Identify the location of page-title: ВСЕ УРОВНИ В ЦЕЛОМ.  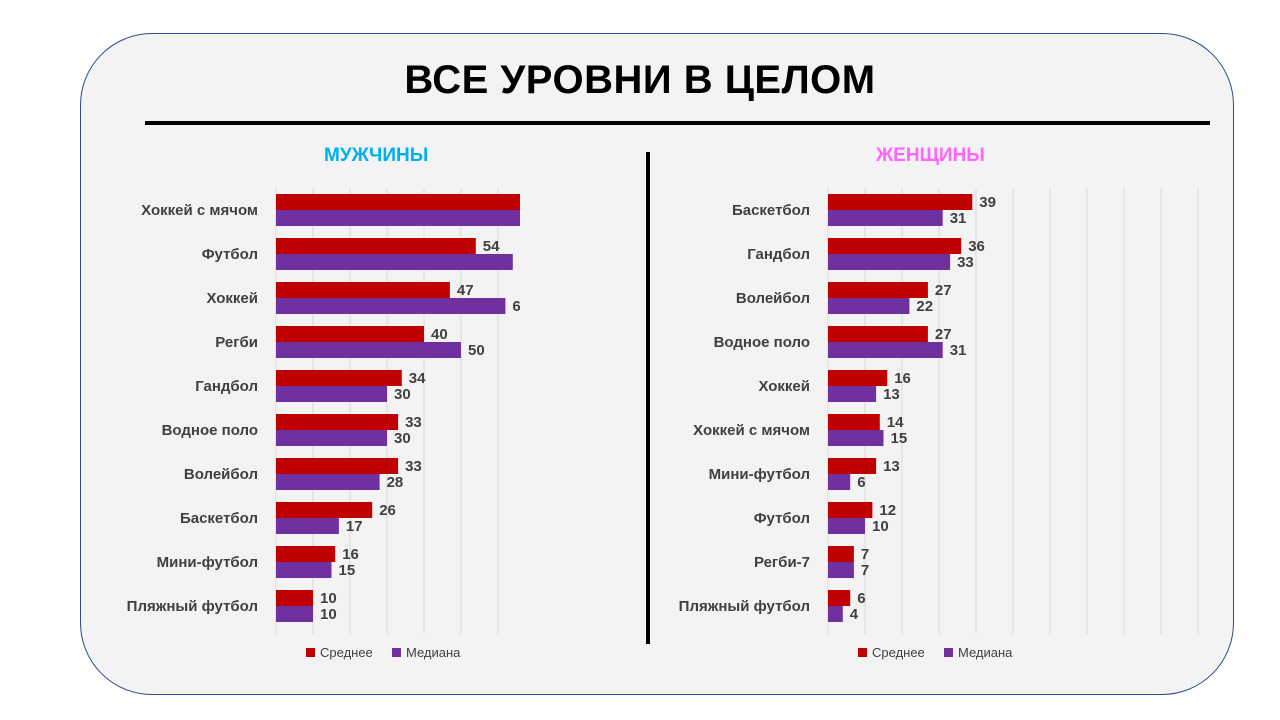
(640, 80).